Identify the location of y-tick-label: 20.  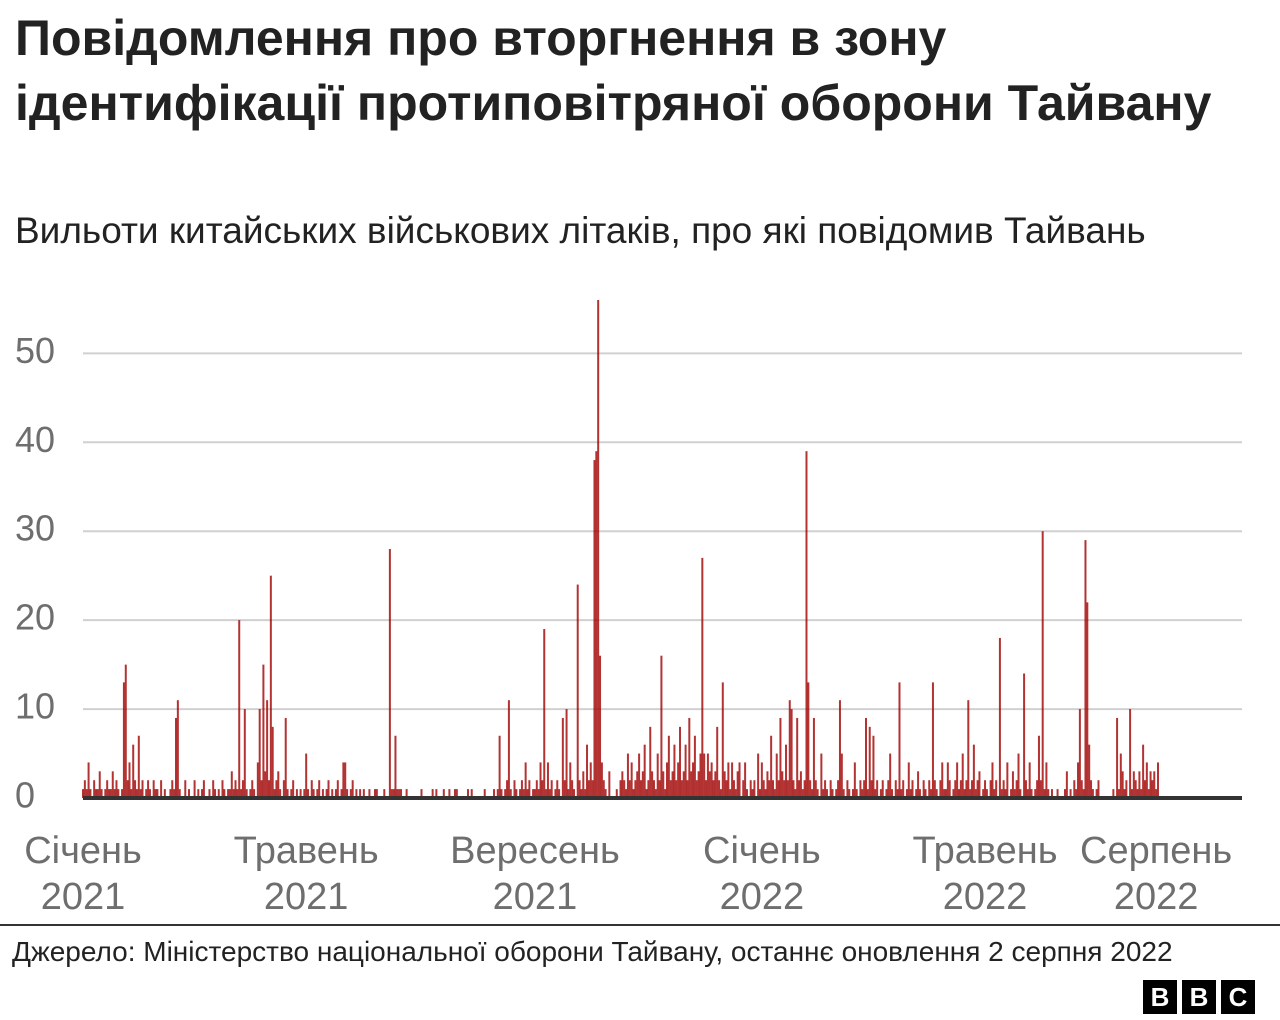
(35, 617).